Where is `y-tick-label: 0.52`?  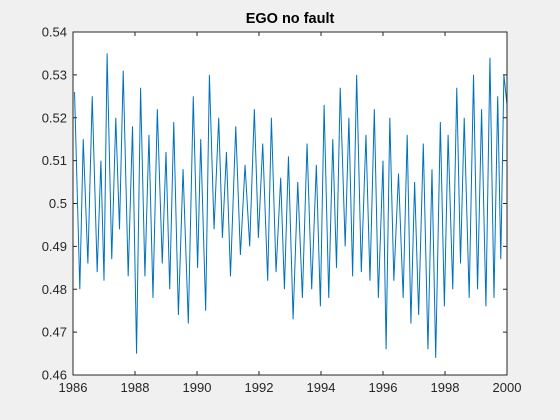
y-tick-label: 0.52 is located at coordinates (54, 117).